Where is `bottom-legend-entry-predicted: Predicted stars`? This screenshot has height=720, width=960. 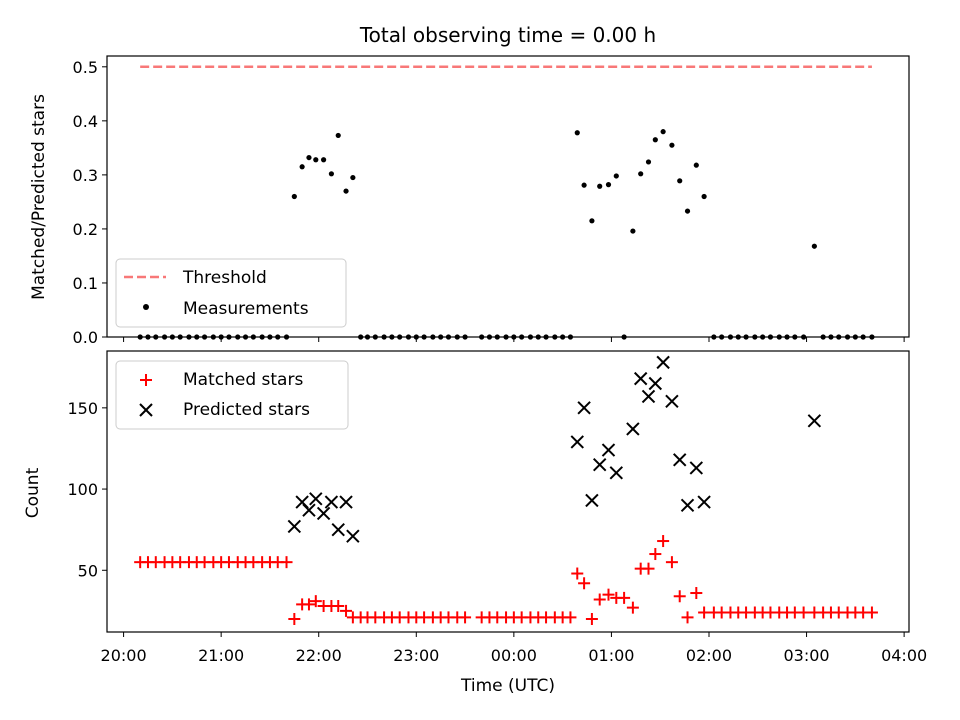
bottom-legend-entry-predicted: Predicted stars is located at coordinates (246, 410).